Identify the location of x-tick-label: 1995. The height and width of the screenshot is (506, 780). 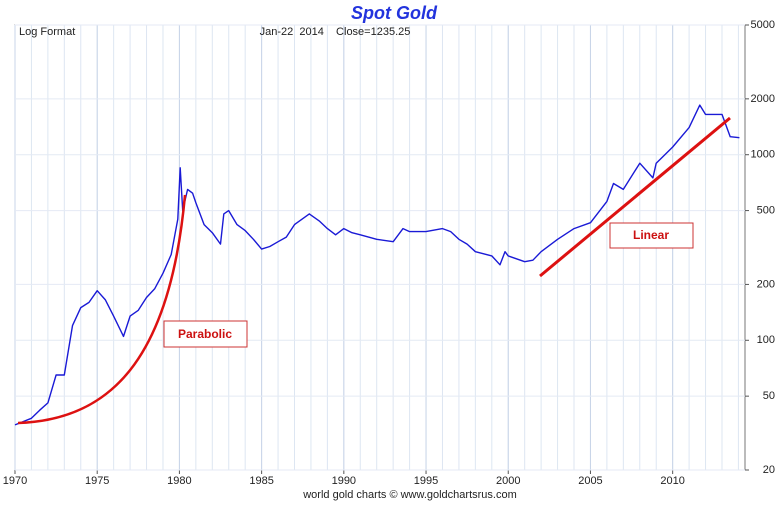
(426, 481).